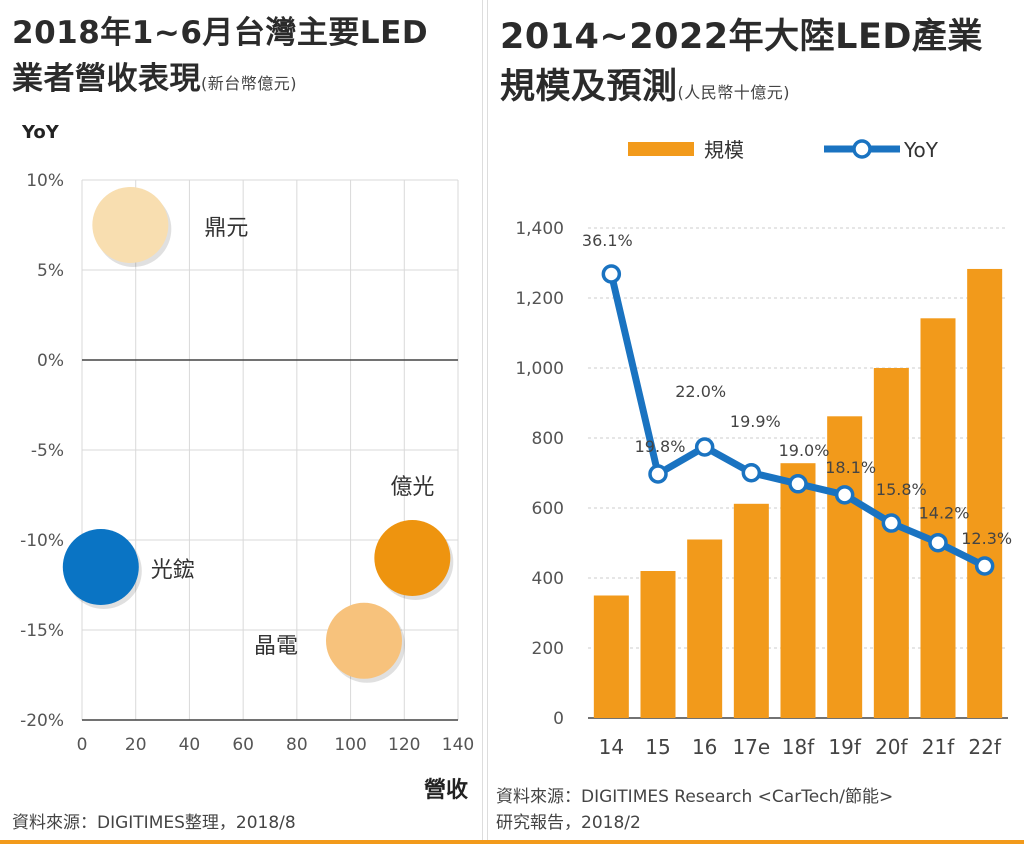 The width and height of the screenshot is (1024, 844). I want to click on scatter-x-tick-label: 0, so click(82, 745).